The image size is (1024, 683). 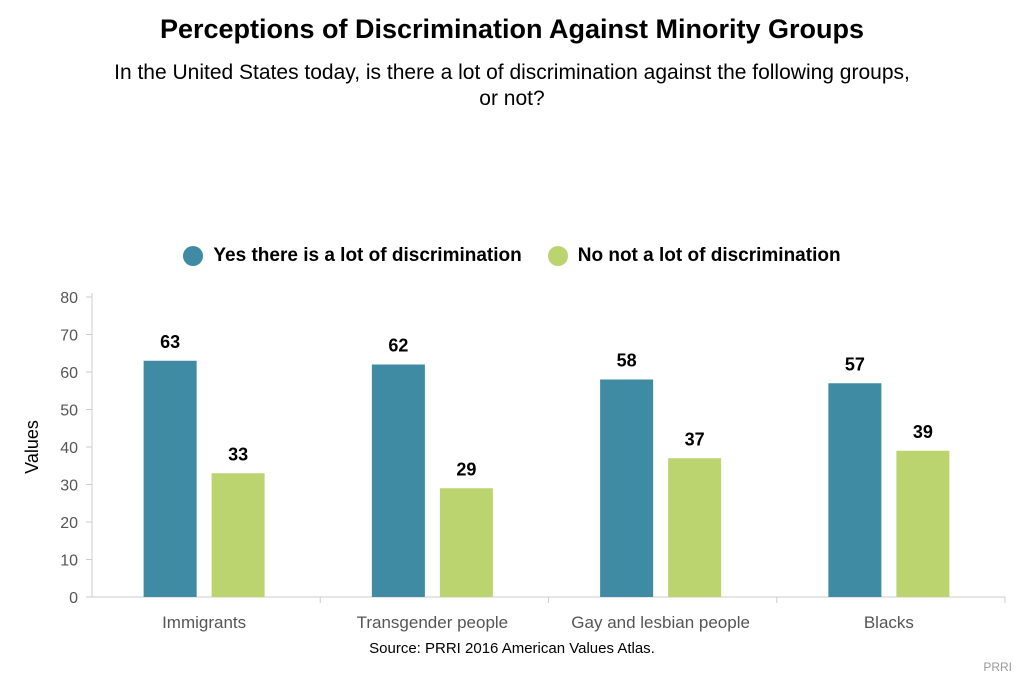 What do you see at coordinates (69, 373) in the screenshot?
I see `y-tick-label: 60` at bounding box center [69, 373].